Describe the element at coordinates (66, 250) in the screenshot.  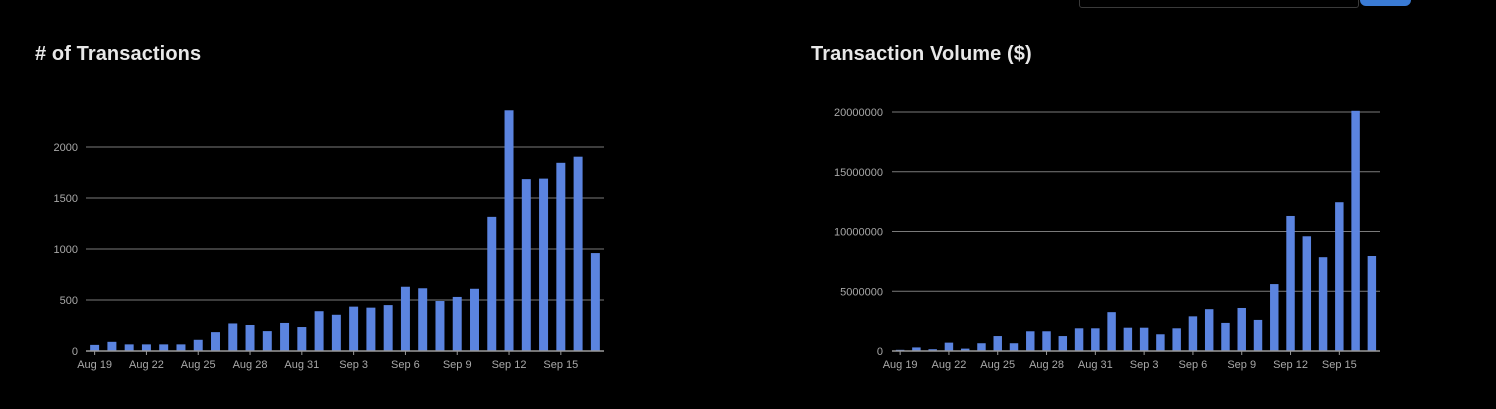
I see `y-tick-label: 1000` at that location.